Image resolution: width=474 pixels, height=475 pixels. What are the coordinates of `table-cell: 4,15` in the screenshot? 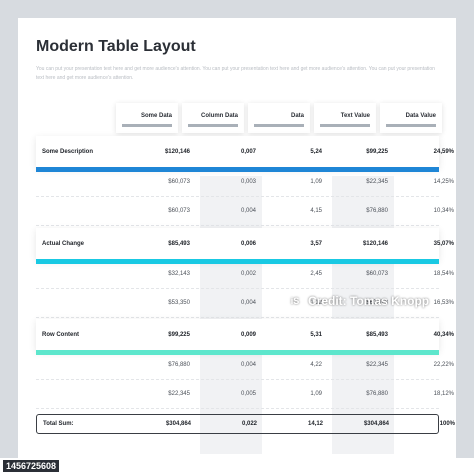 It's located at (316, 211).